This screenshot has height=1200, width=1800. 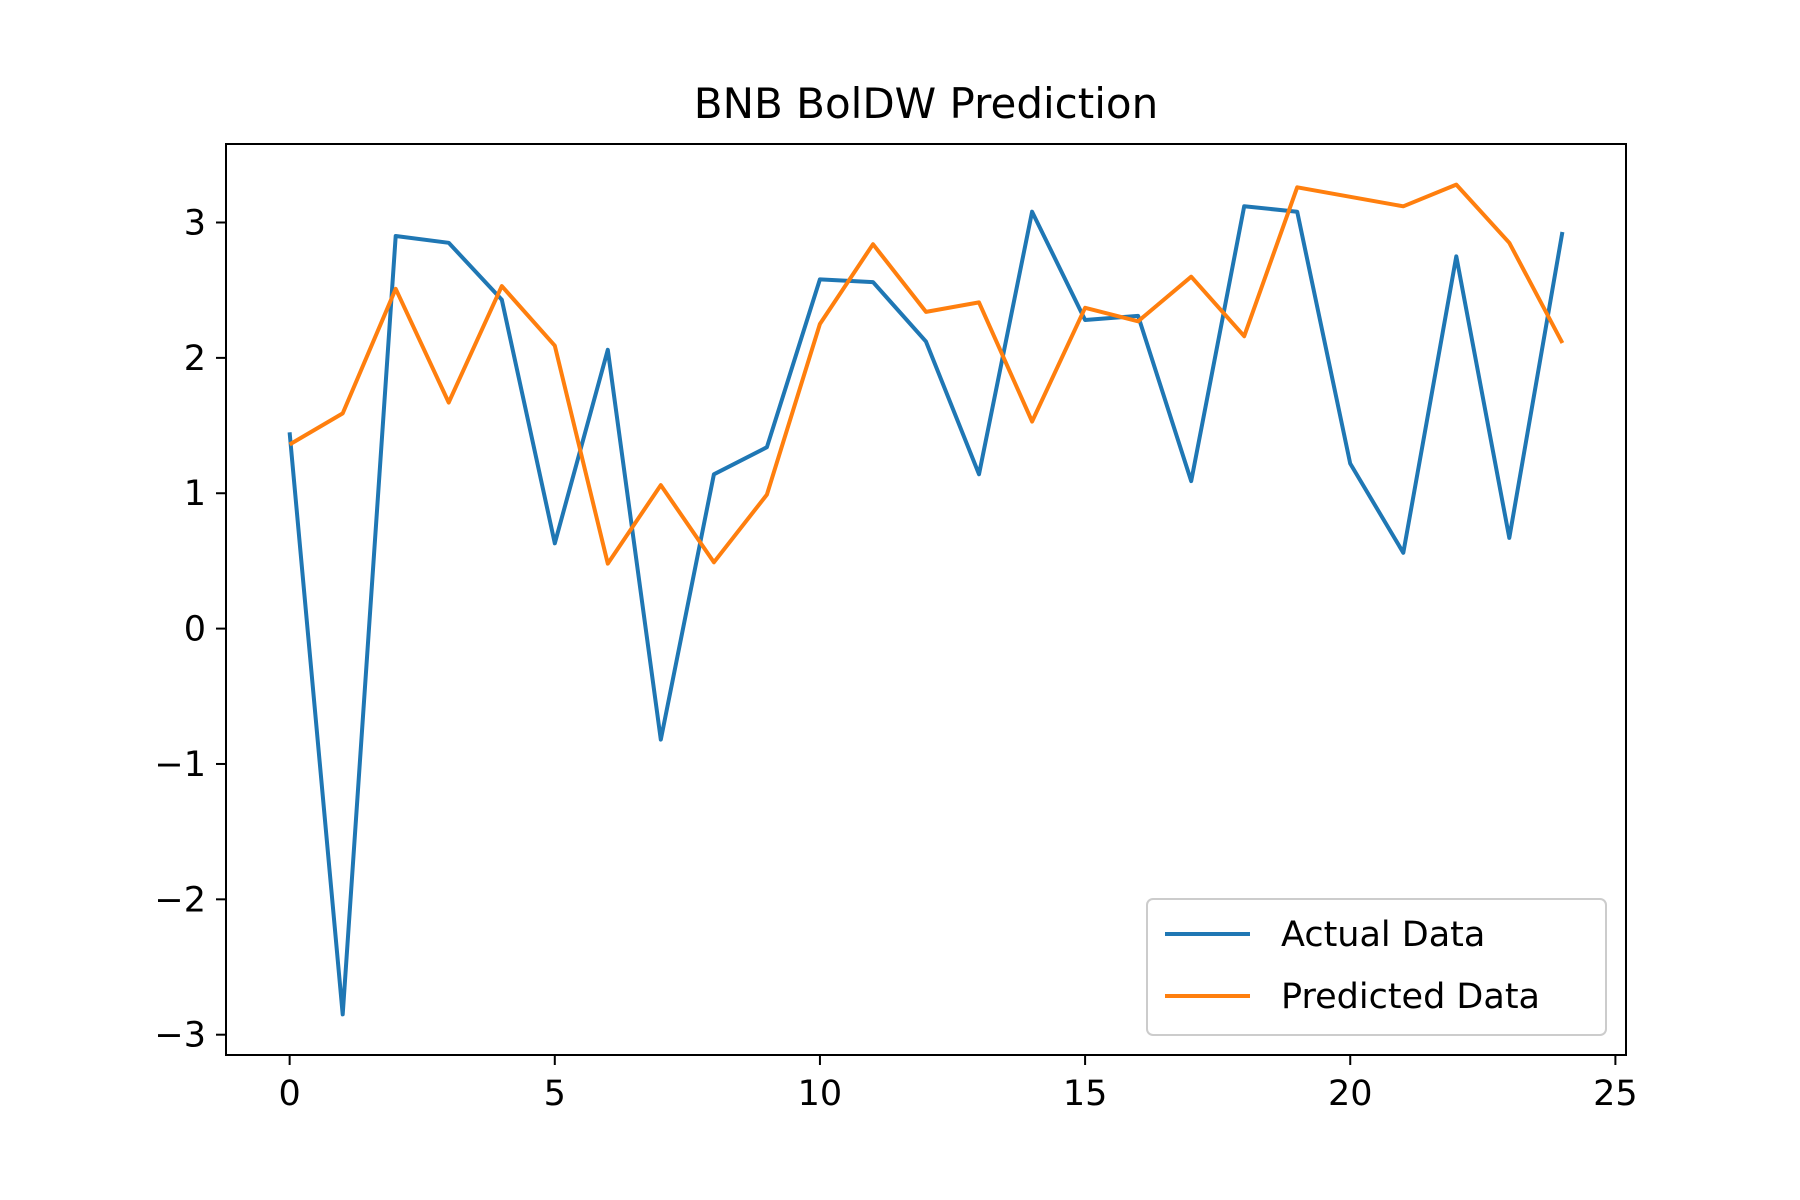 I want to click on legend-label-actual: Actual Data, so click(x=1383, y=935).